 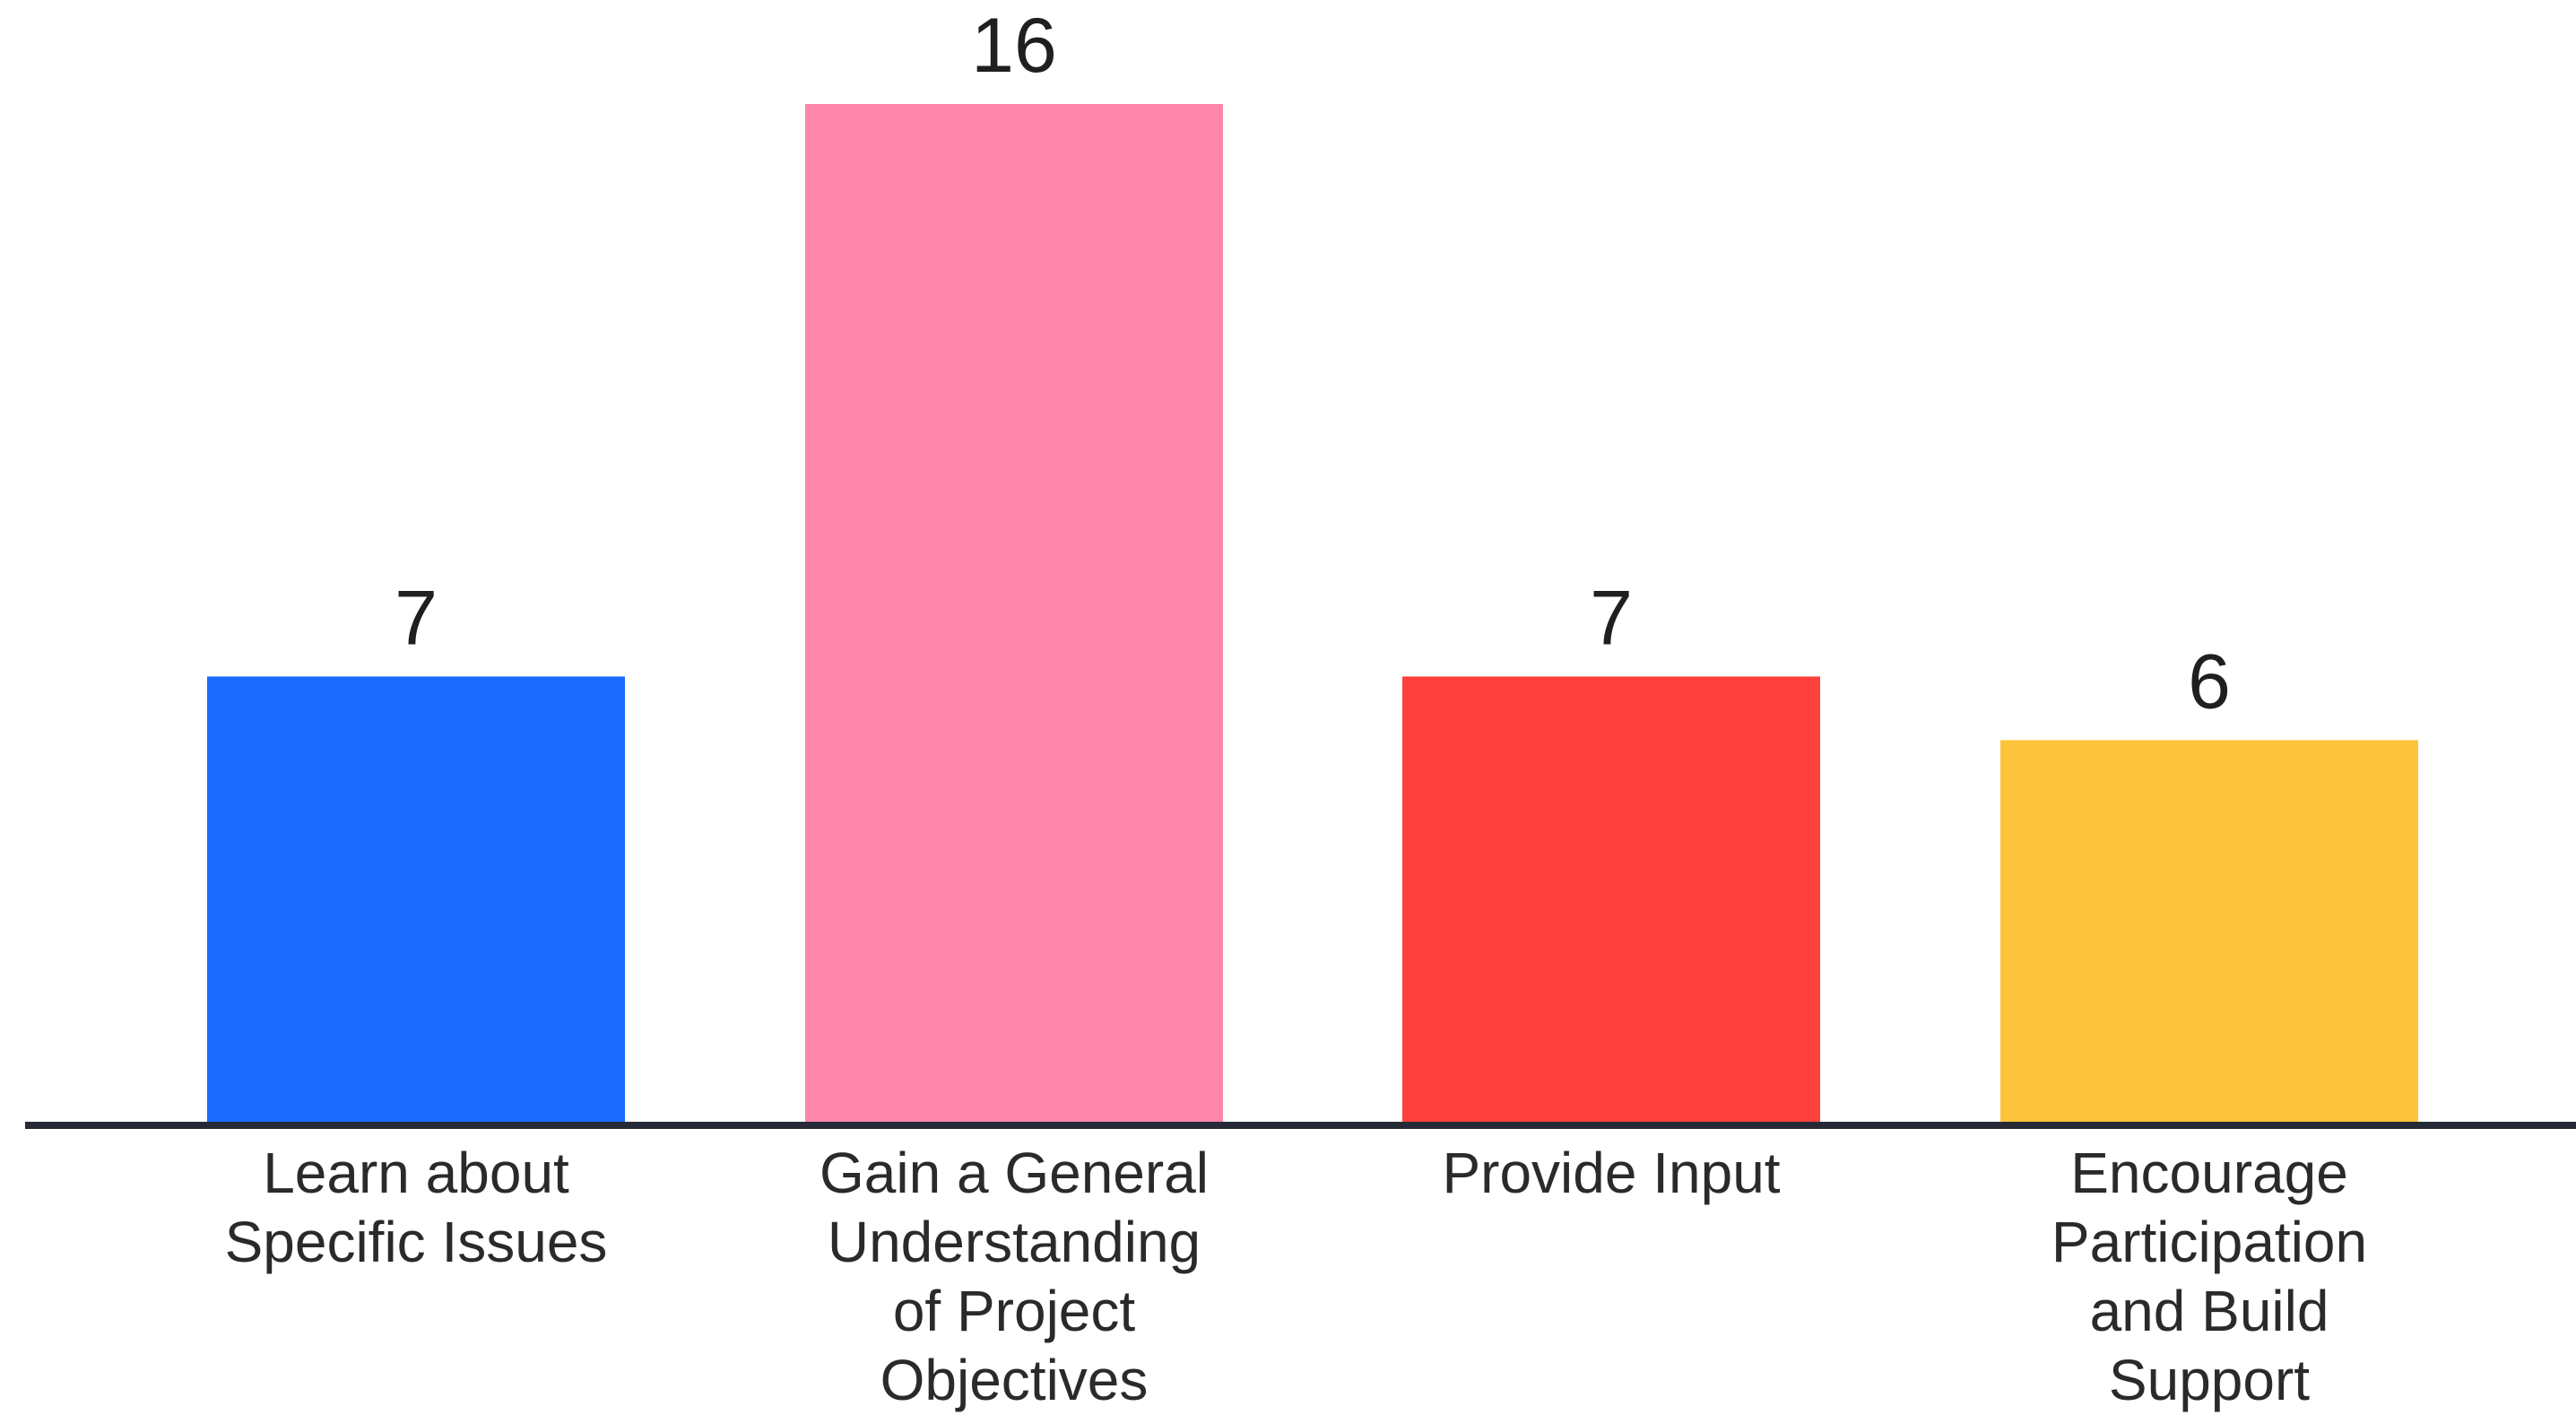 I want to click on category-label-4-line-1: Encourage, so click(x=2209, y=1173).